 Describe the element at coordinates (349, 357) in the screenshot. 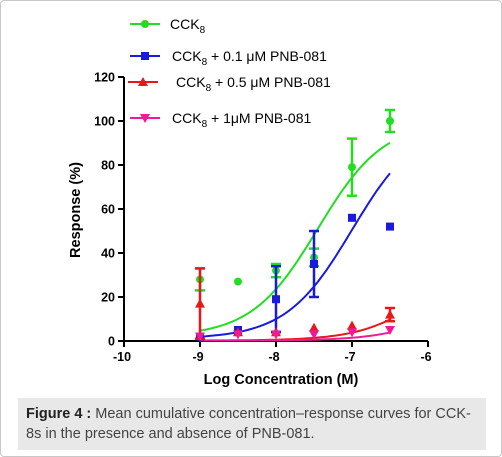

I see `x-tick-label: -7` at that location.